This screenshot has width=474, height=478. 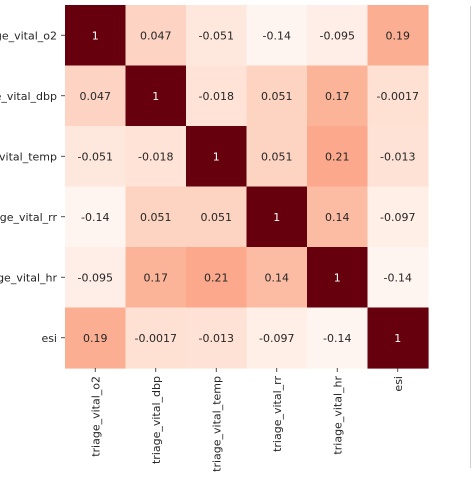 I want to click on y-tick-label: triage_vital_dbp, so click(x=28, y=96).